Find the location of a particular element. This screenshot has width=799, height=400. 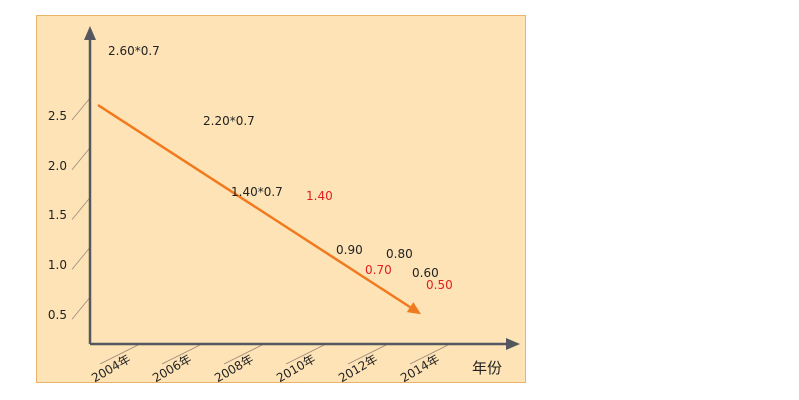

series-arrow-head is located at coordinates (413, 308).